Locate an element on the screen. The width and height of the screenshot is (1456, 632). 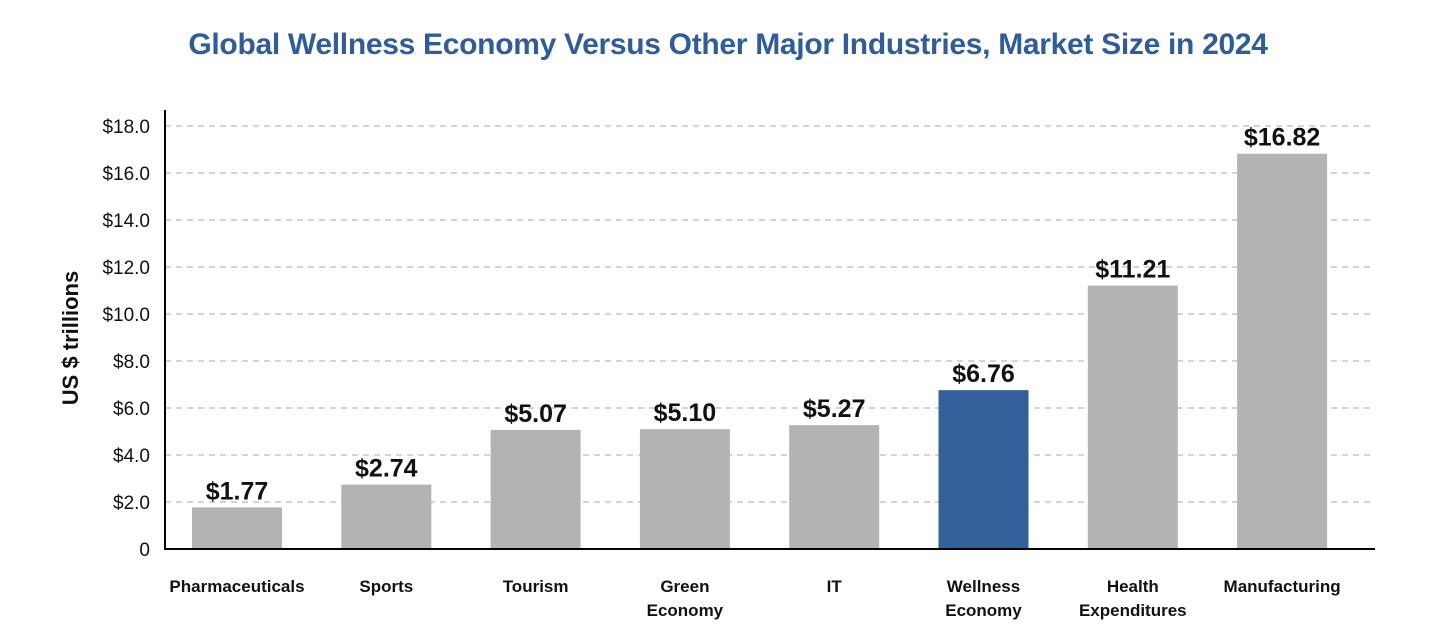
y-tick-label: $10.0 is located at coordinates (126, 315).